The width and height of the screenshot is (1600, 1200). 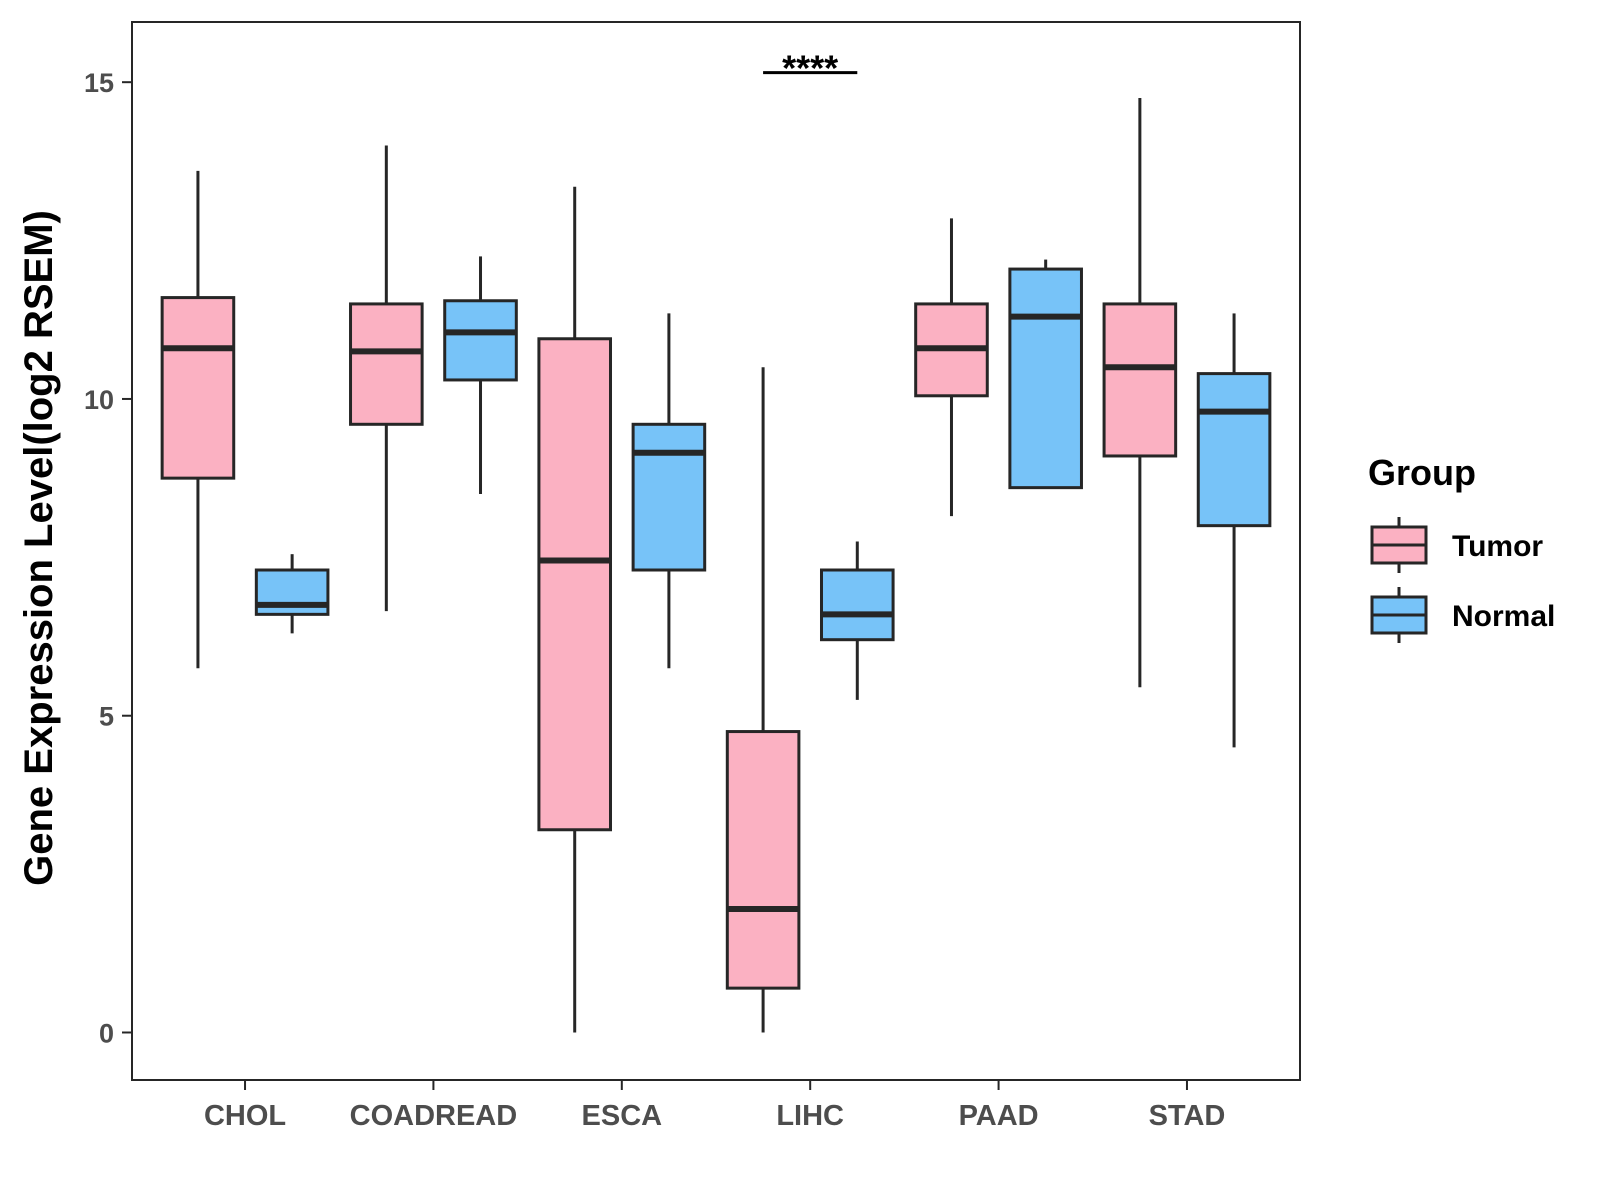 I want to click on legend-title: Group, so click(x=1422, y=472).